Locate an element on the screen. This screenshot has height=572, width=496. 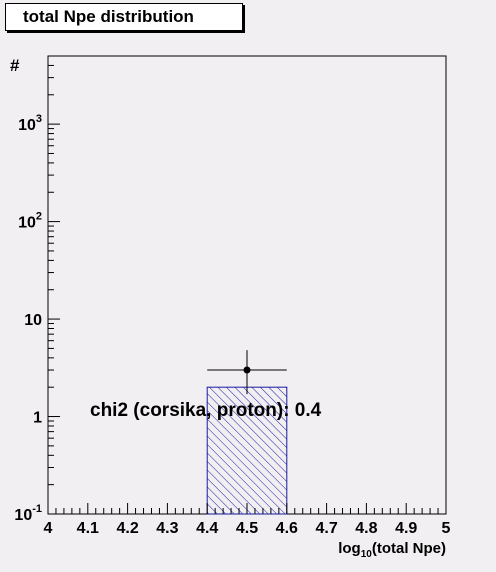
y-tick-base-0: 10 is located at coordinates (23, 515).